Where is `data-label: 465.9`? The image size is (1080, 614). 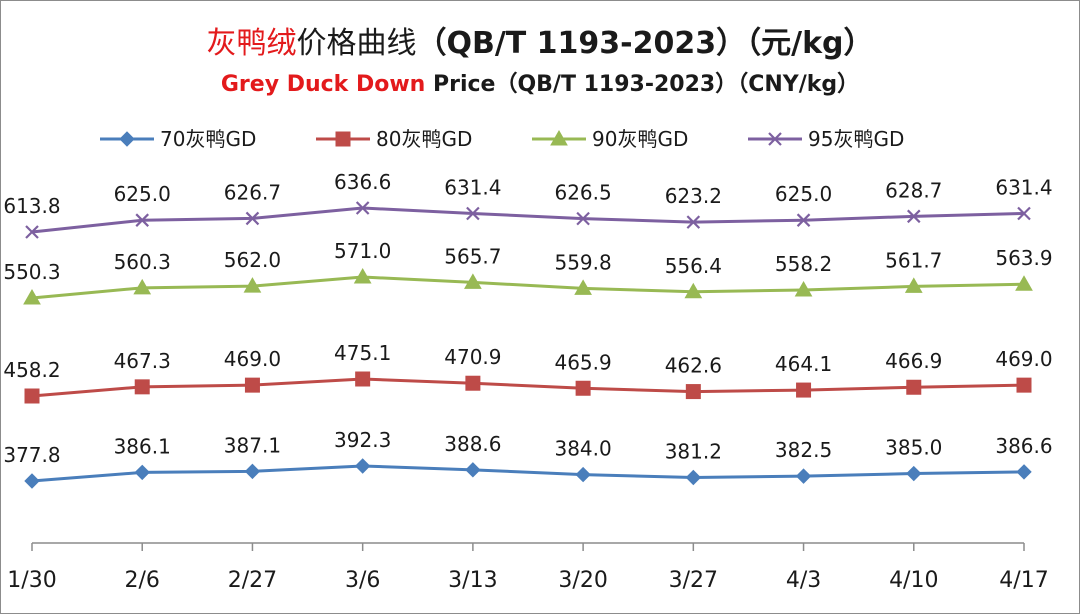 data-label: 465.9 is located at coordinates (582, 362).